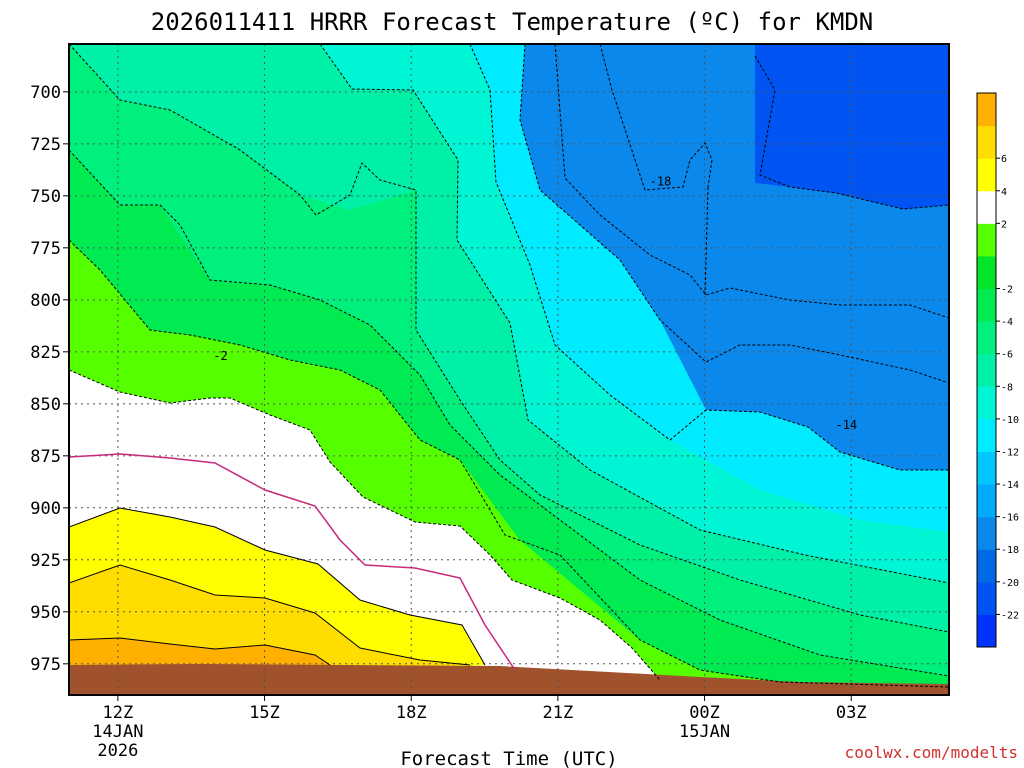 This screenshot has width=1024, height=768. What do you see at coordinates (49, 379) in the screenshot?
I see `y-axis: 700 725 750 775 800 825 850 875 900 925 950 975` at bounding box center [49, 379].